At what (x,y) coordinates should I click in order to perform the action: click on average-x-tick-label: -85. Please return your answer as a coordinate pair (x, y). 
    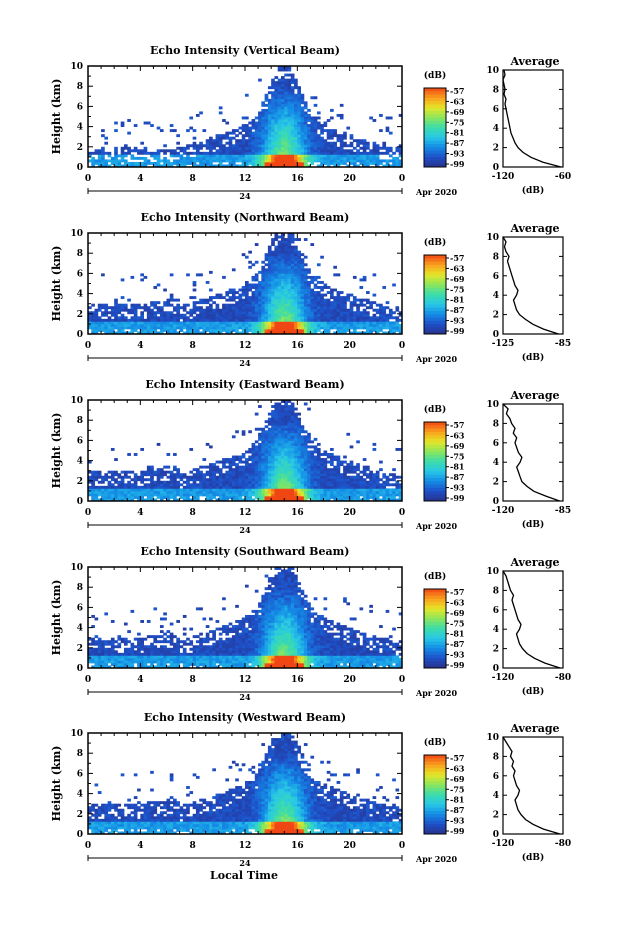
    Looking at the image, I should click on (563, 511).